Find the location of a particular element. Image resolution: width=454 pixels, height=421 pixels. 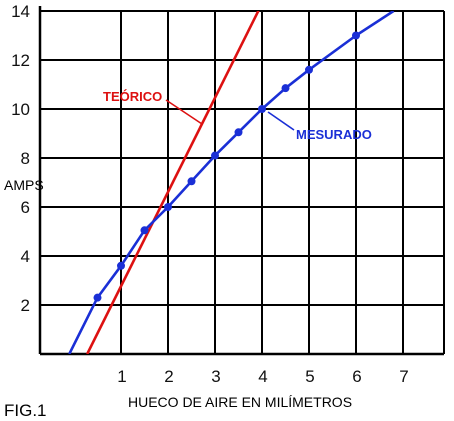

x-tick-label: 6 is located at coordinates (356, 376).